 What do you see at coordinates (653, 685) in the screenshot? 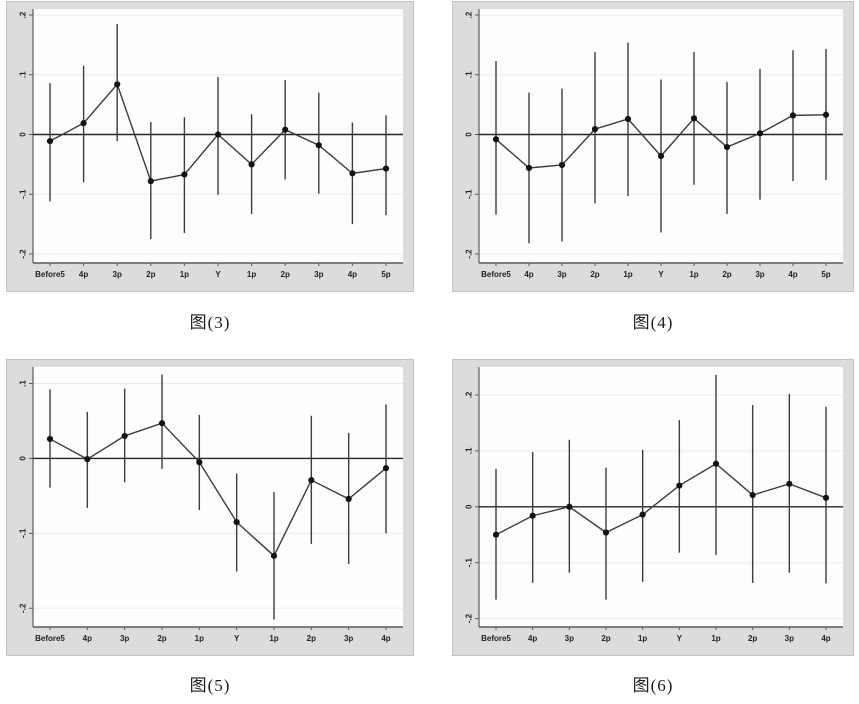
I see `figure-6-caption: 图(6)` at bounding box center [653, 685].